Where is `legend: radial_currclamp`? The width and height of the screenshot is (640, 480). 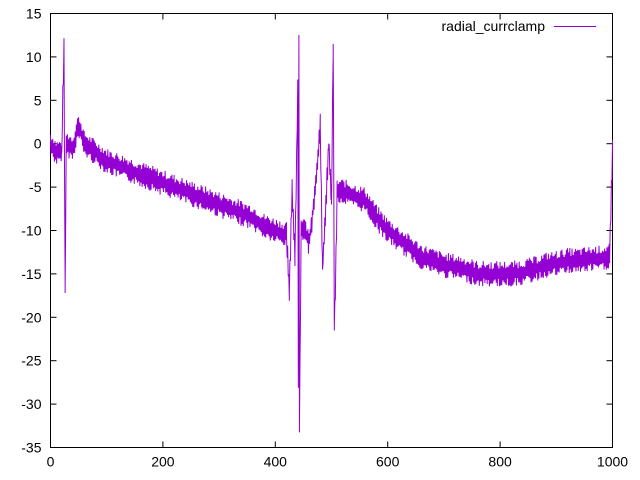
legend: radial_currclamp is located at coordinates (519, 26).